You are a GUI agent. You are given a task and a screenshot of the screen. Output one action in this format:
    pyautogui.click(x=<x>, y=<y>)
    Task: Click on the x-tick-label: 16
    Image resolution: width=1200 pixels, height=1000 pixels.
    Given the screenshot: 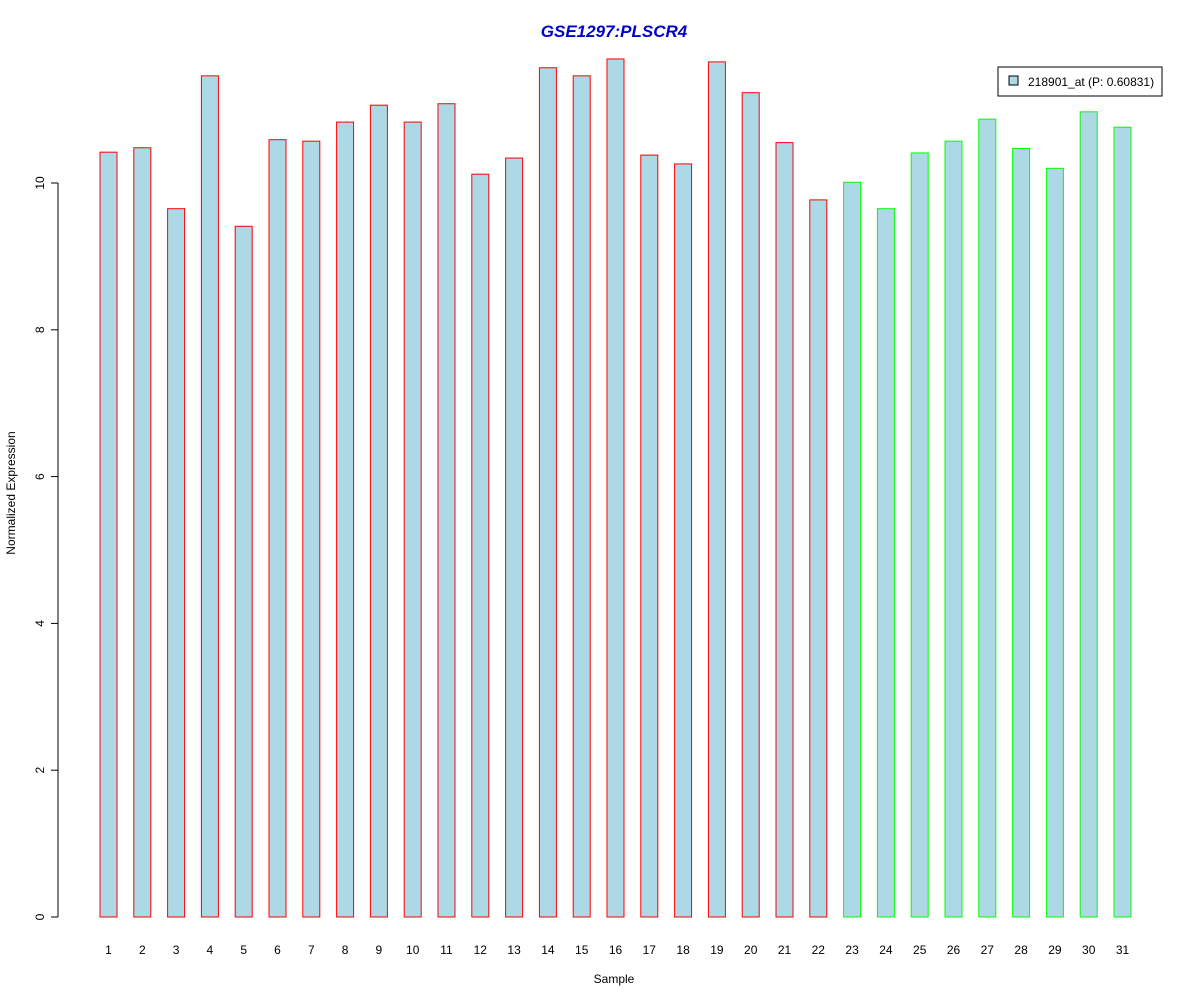 What is the action you would take?
    pyautogui.click(x=616, y=950)
    